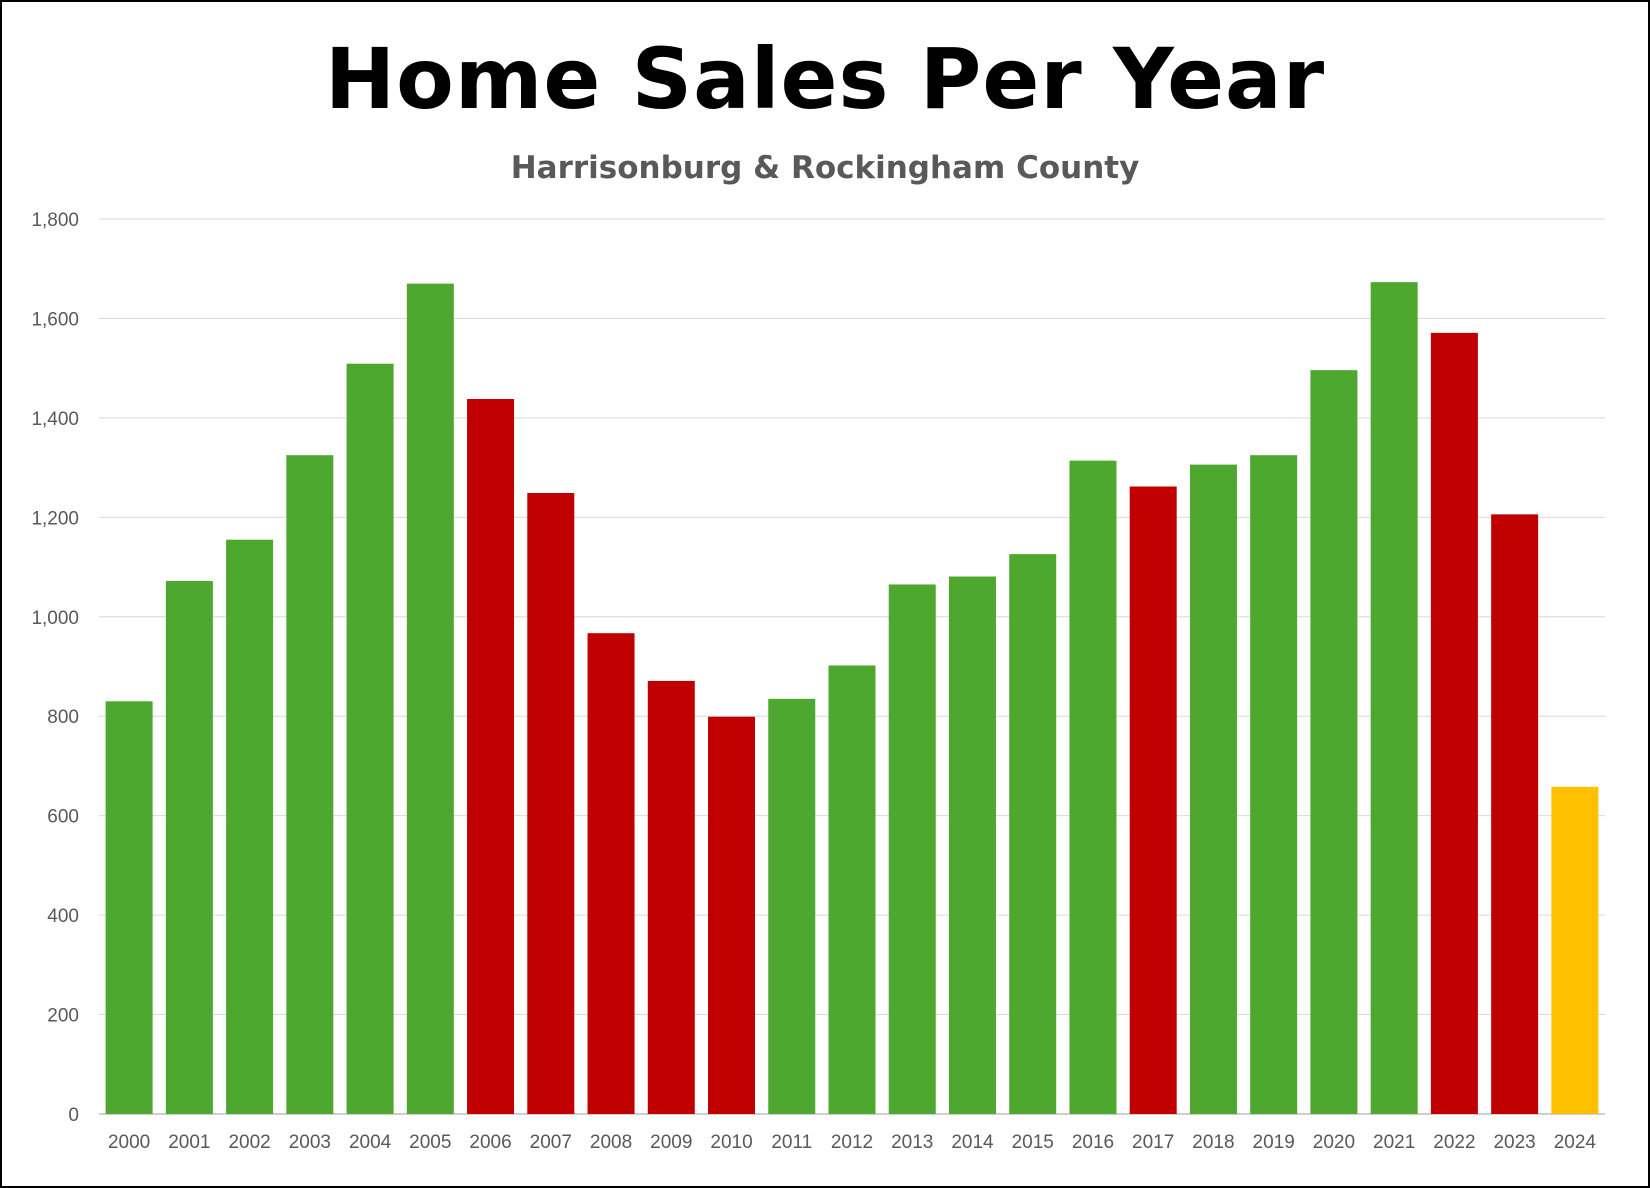  I want to click on x-tick-label: 2017, so click(1153, 1142).